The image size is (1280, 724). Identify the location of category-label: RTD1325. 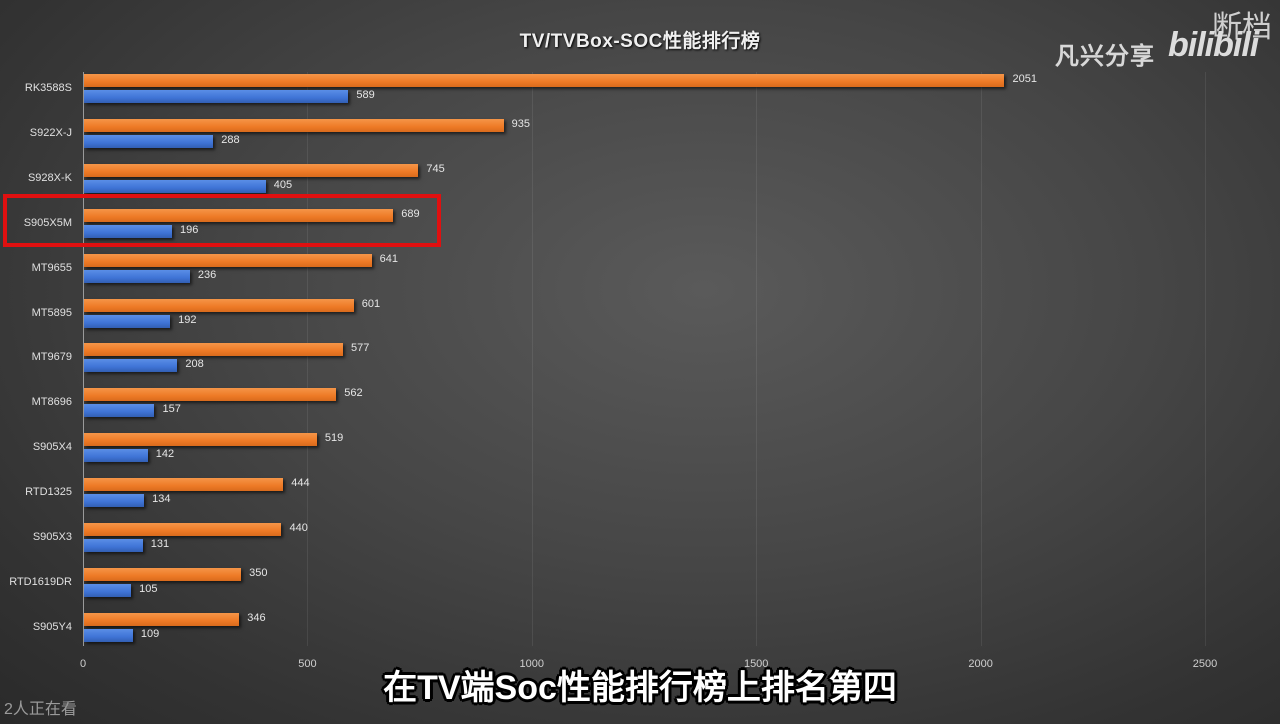
(48, 492).